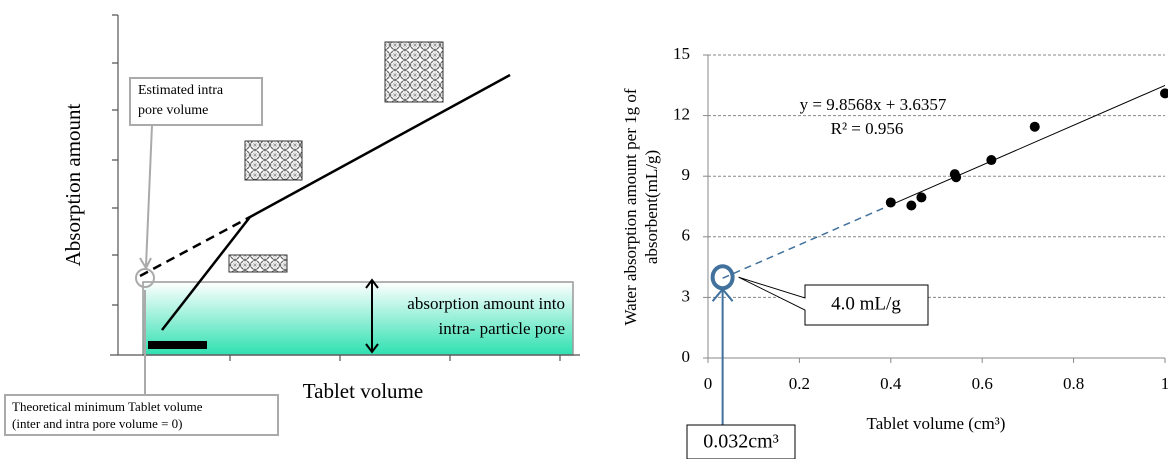  What do you see at coordinates (195, 246) in the screenshot?
I see `extrapolation` at bounding box center [195, 246].